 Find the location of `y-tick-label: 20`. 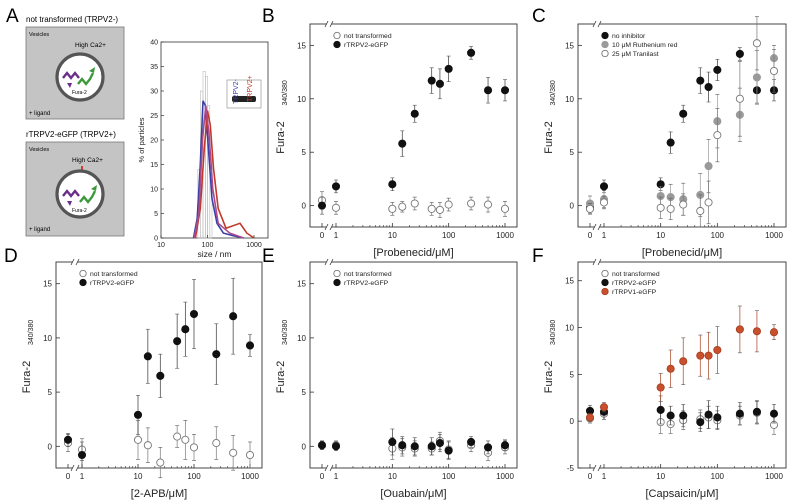

y-tick-label: 20 is located at coordinates (154, 141).